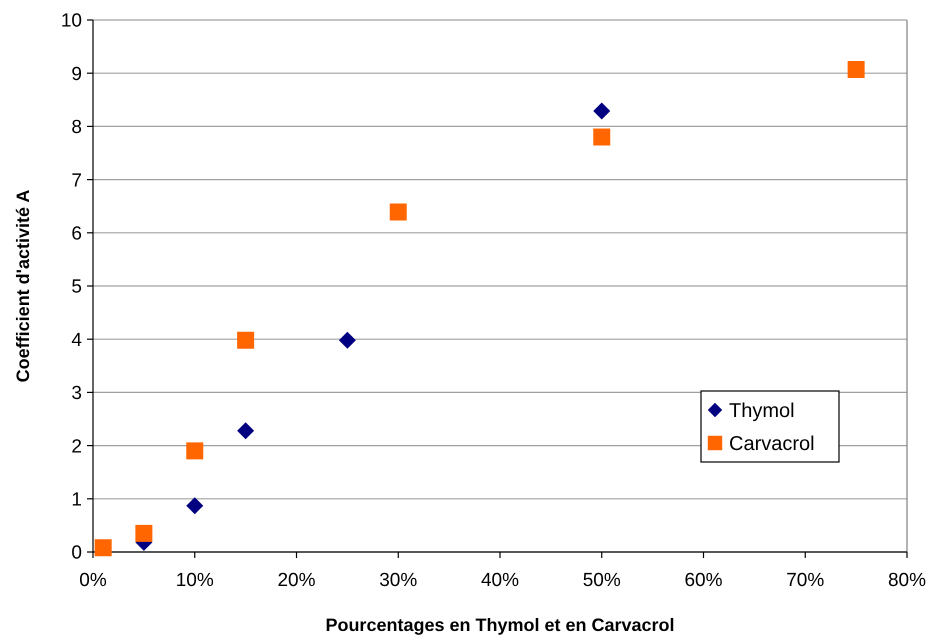  I want to click on legend-label: Thymol, so click(762, 411).